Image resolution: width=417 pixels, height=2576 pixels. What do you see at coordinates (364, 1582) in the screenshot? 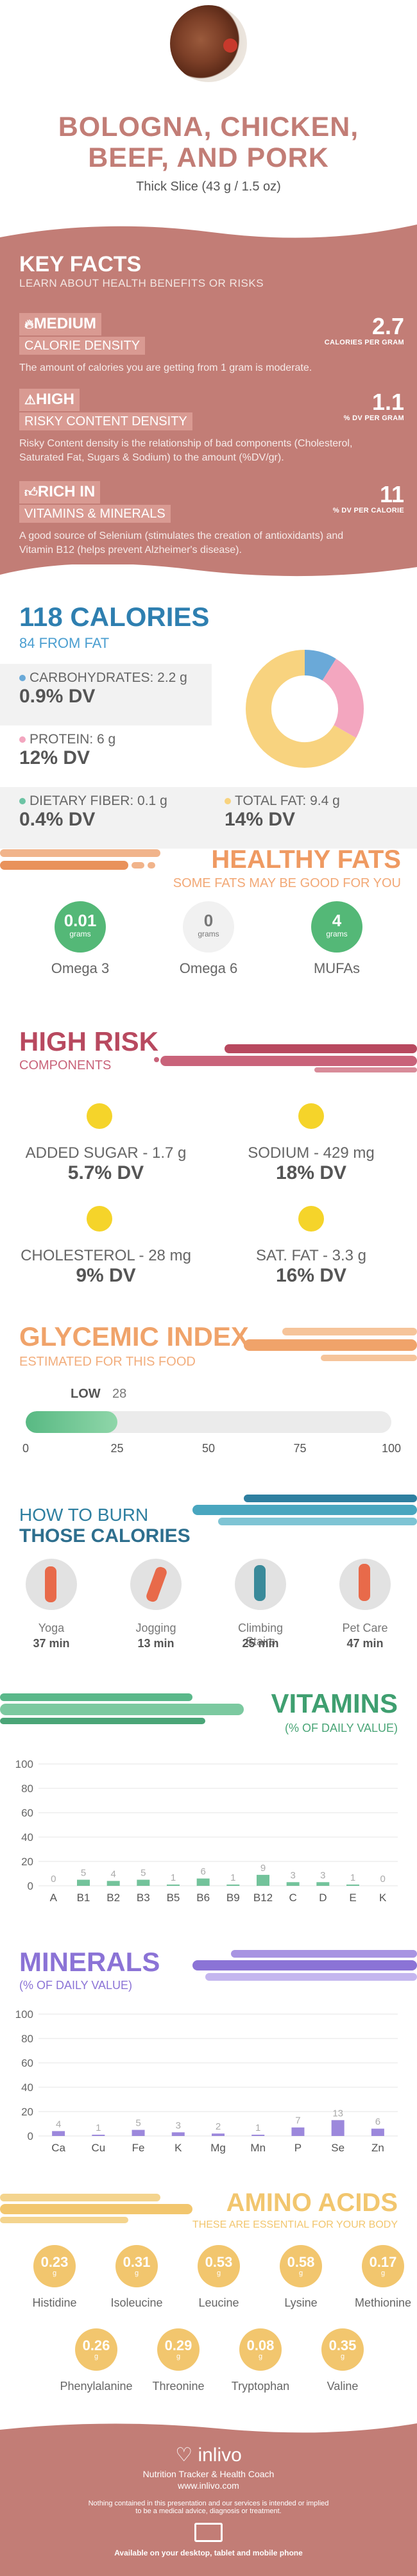
I see `pet-care-figure` at bounding box center [364, 1582].